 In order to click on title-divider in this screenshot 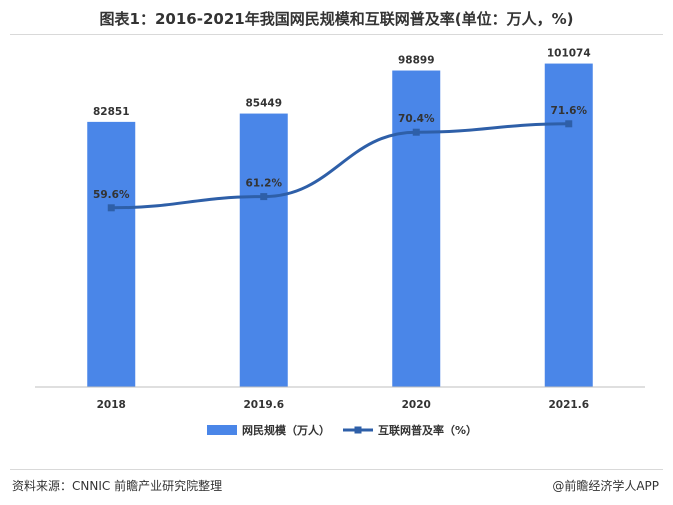, I will do `click(336, 34)`.